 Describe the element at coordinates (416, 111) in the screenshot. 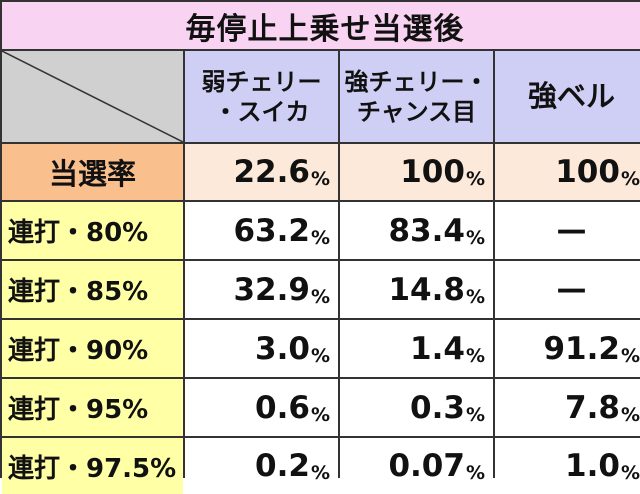

I see `column-header-line: チャンス目` at that location.